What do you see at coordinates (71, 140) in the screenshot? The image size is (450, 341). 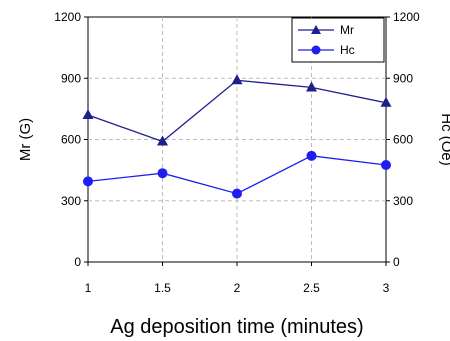 I see `y-left-tick-label: 600` at bounding box center [71, 140].